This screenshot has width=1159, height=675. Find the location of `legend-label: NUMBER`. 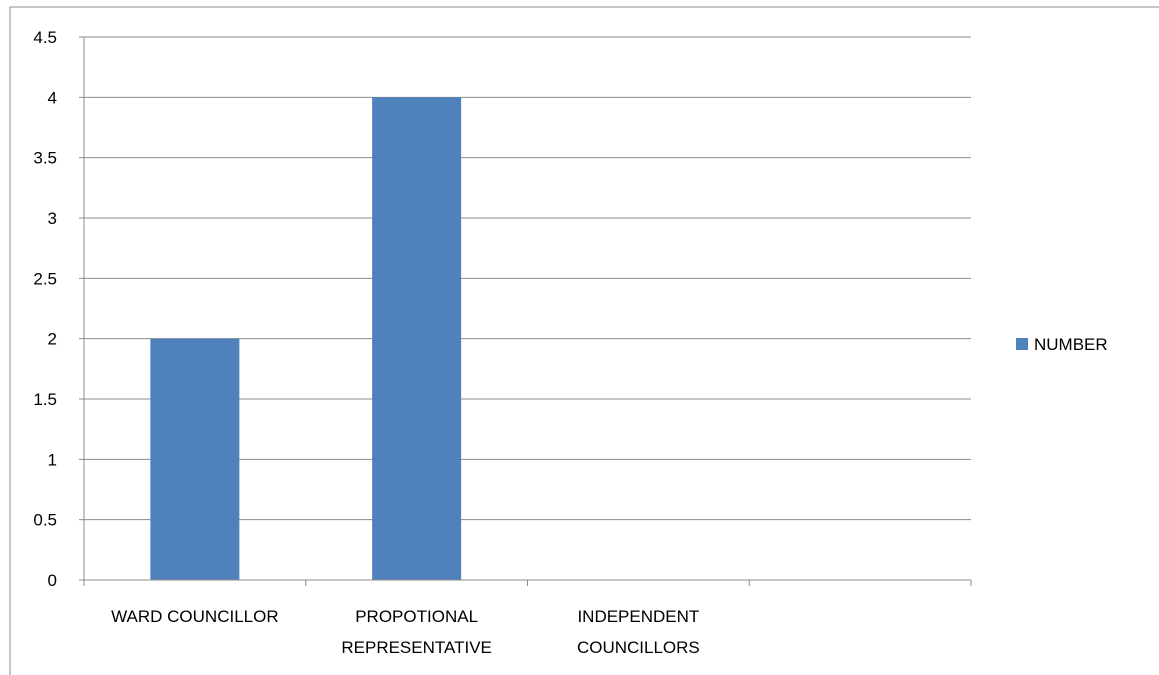

legend-label: NUMBER is located at coordinates (1071, 344).